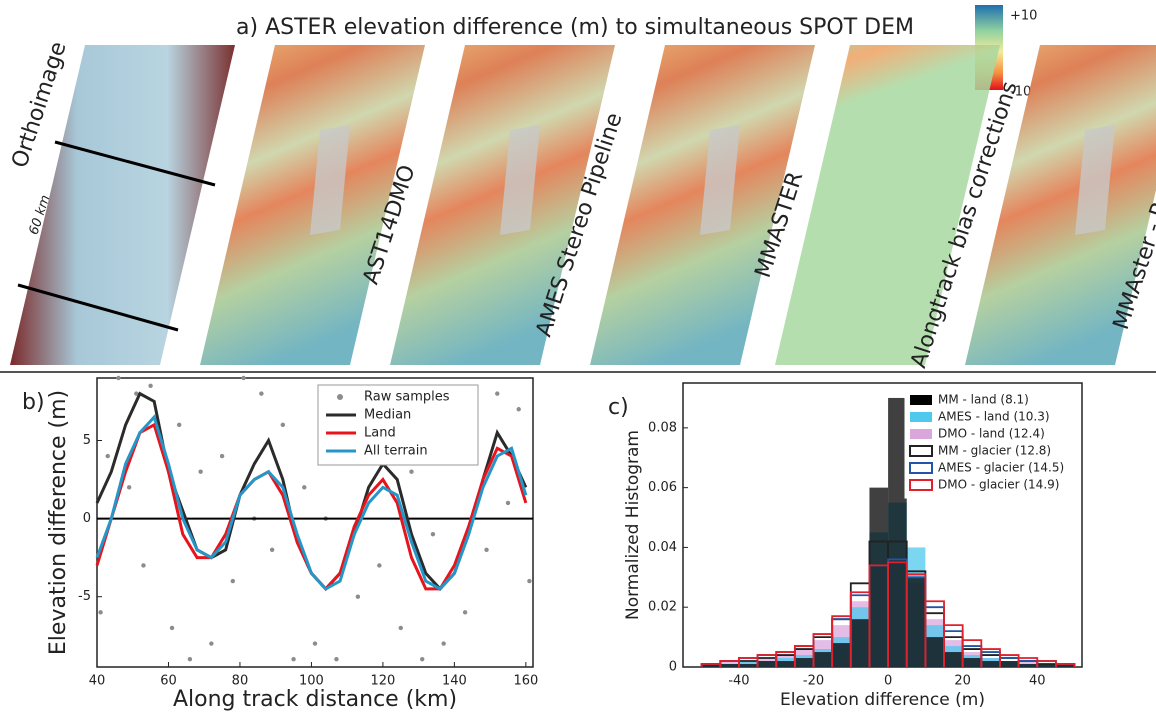 The width and height of the screenshot is (1156, 713). I want to click on x-axis-label: Elevation difference (m), so click(882, 700).